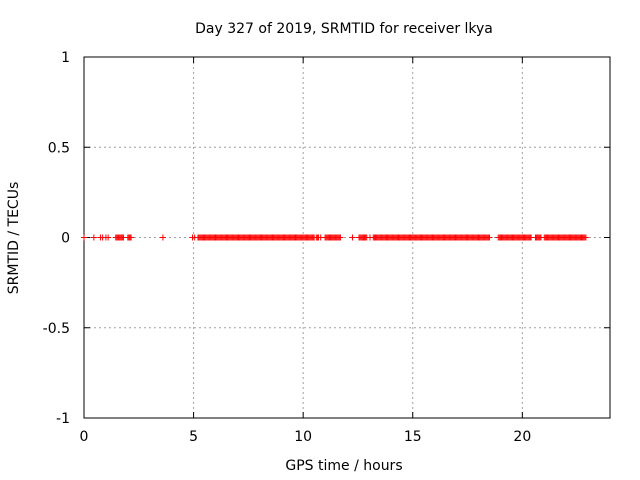  What do you see at coordinates (84, 437) in the screenshot?
I see `x-tick-label: 0` at bounding box center [84, 437].